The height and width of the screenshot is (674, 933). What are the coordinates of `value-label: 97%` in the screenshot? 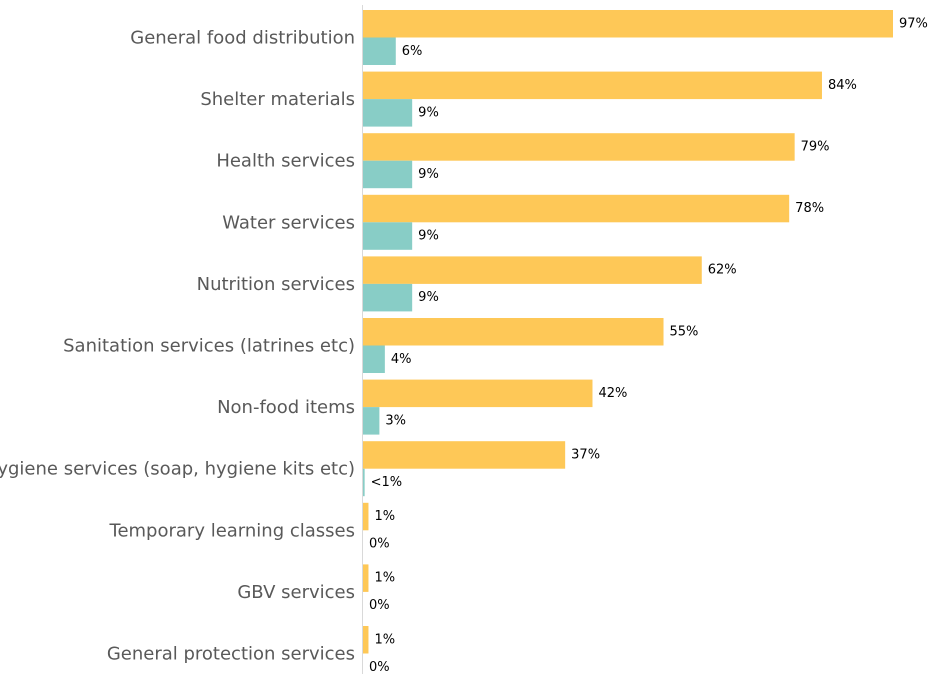 It's located at (913, 23).